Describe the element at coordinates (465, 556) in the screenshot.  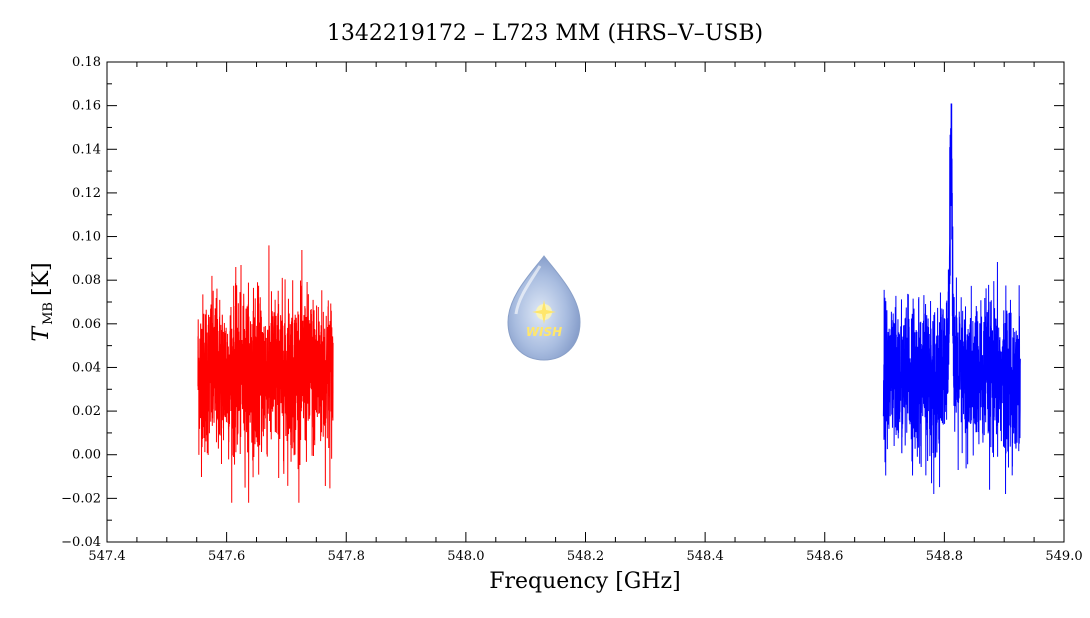
I see `x-tick-label: 548.0` at that location.